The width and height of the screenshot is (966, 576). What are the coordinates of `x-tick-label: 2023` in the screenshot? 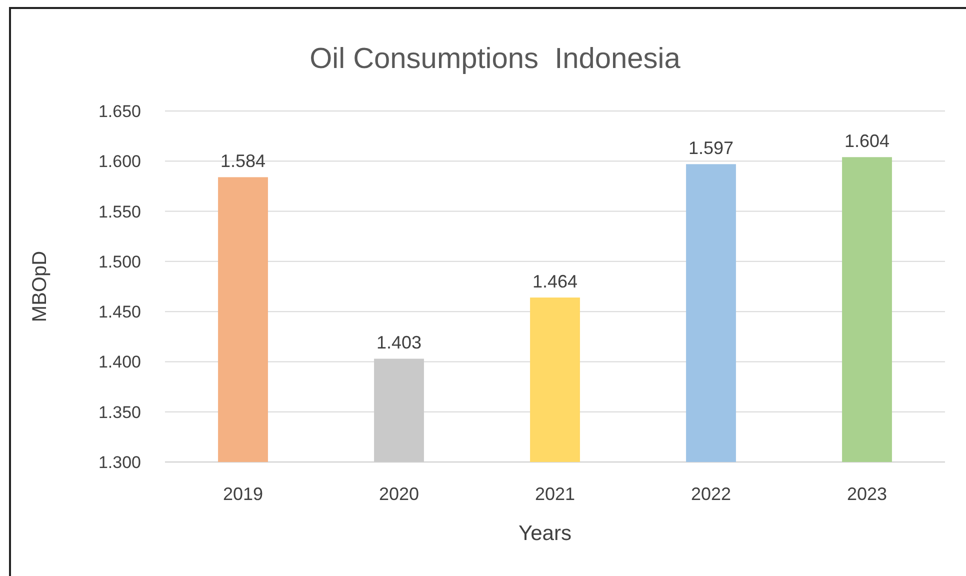 It's located at (867, 494).